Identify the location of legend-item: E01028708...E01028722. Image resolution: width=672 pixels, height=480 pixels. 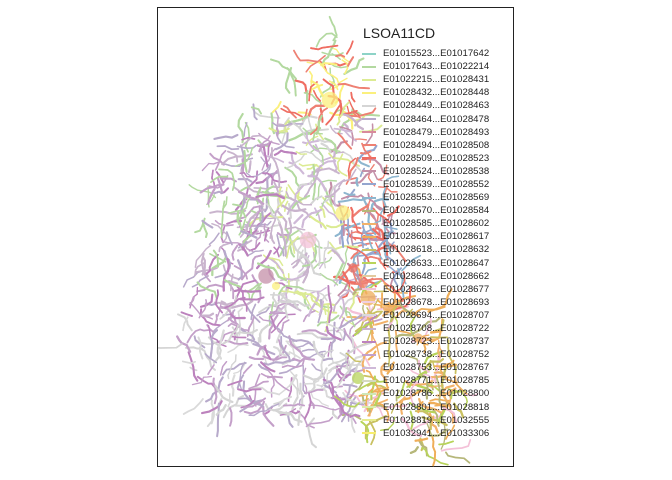
(437, 328).